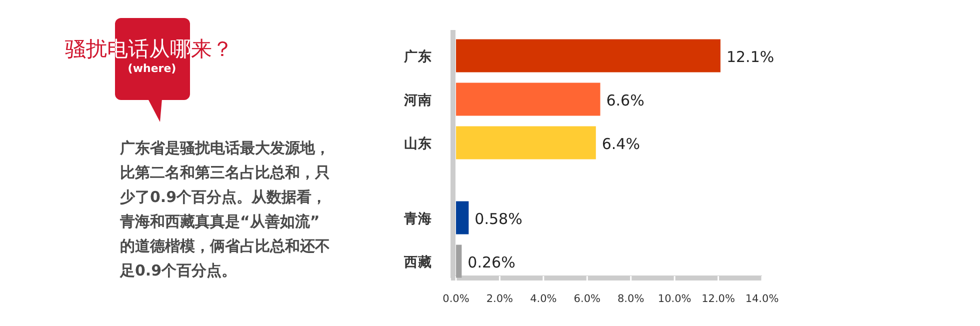 Image resolution: width=980 pixels, height=326 pixels. Describe the element at coordinates (492, 262) in the screenshot. I see `data-label: 0.26%` at that location.